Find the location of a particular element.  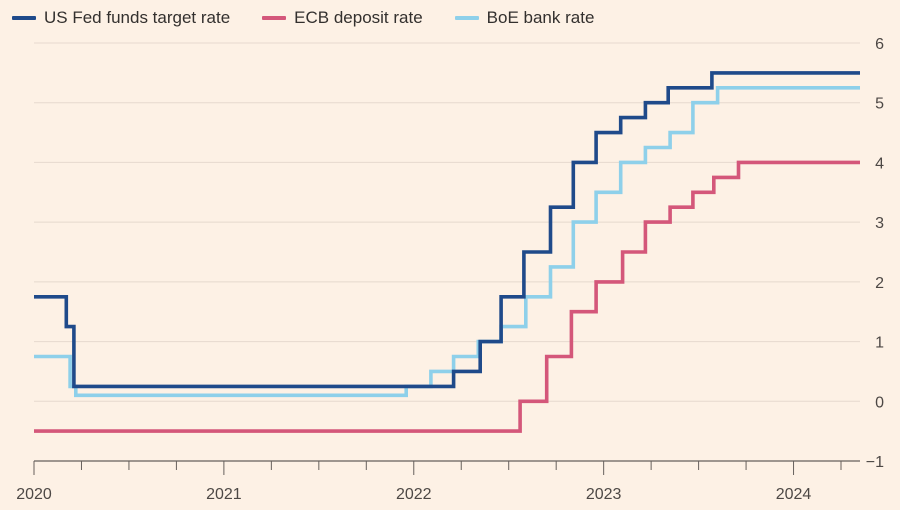

y-tick-label: 5 is located at coordinates (879, 104).